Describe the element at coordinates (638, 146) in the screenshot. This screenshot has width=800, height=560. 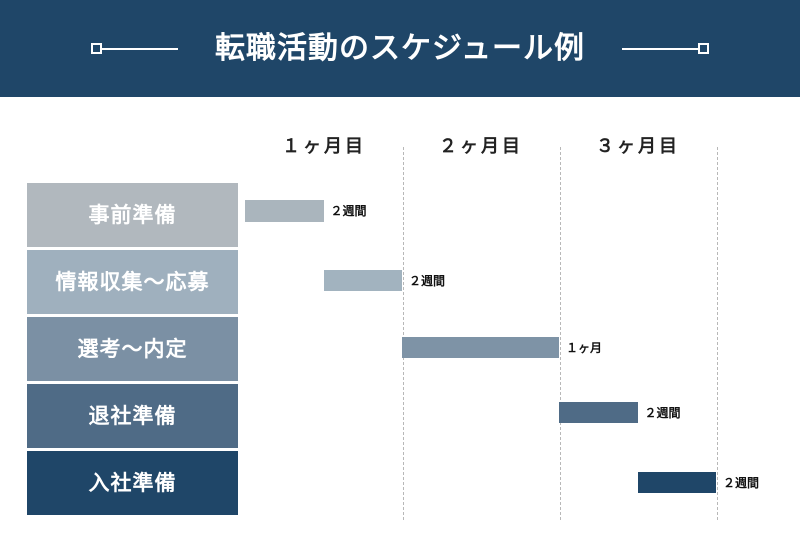
I see `month-label-3: ３ヶ月目` at that location.